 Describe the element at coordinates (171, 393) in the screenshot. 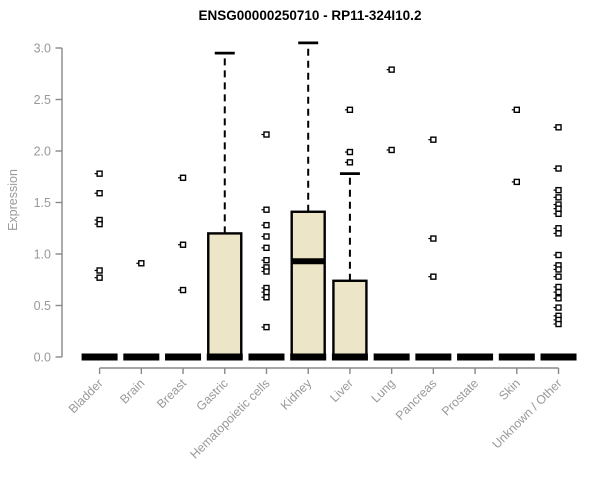

I see `x-tick-label-breast: Breast` at that location.